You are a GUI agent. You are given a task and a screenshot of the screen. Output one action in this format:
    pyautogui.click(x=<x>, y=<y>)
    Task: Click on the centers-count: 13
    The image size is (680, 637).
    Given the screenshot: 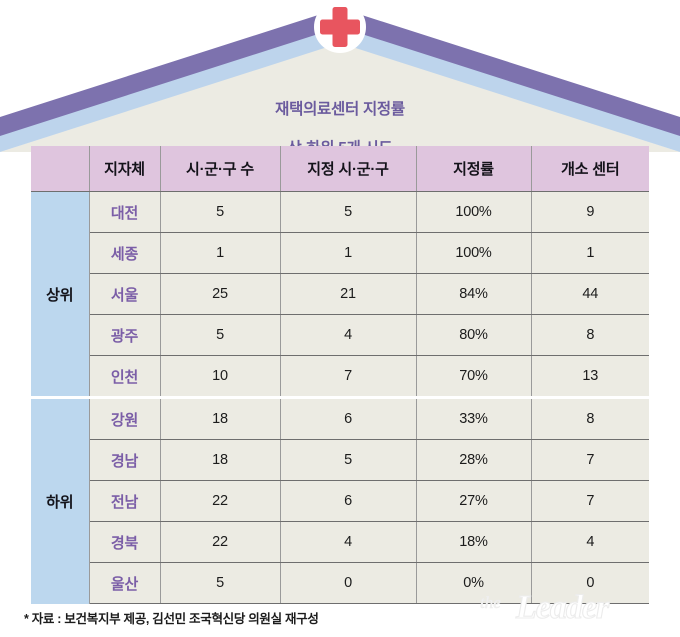 What is the action you would take?
    pyautogui.click(x=589, y=377)
    